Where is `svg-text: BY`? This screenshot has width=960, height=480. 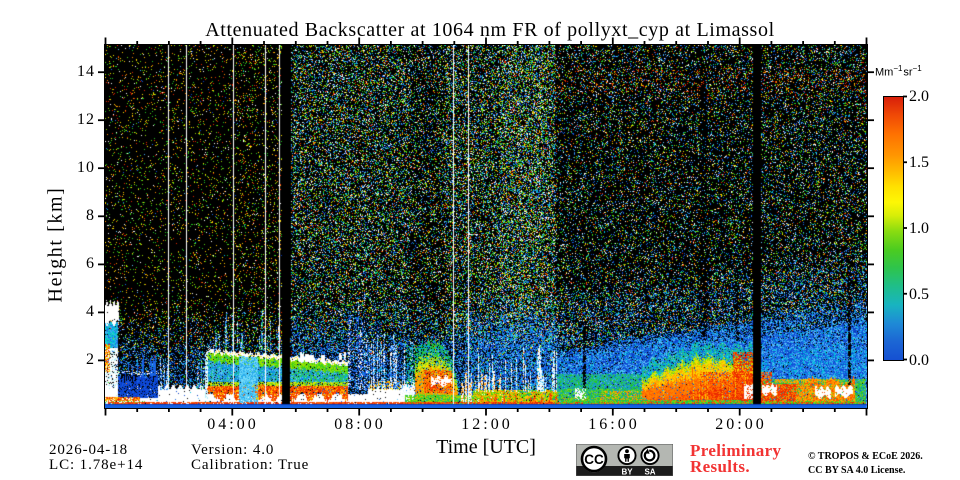
svg-text: BY is located at coordinates (627, 472).